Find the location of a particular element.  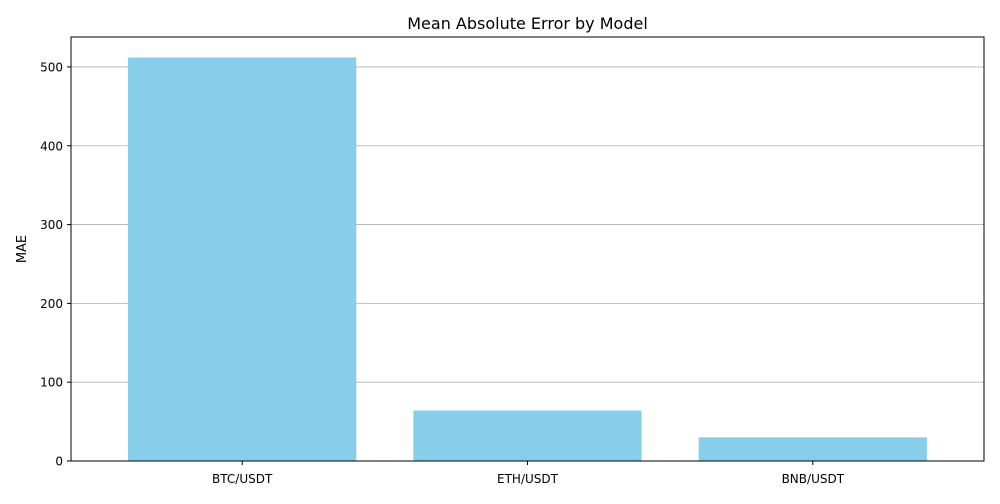

y-tick-label-300: 300 is located at coordinates (51, 225).